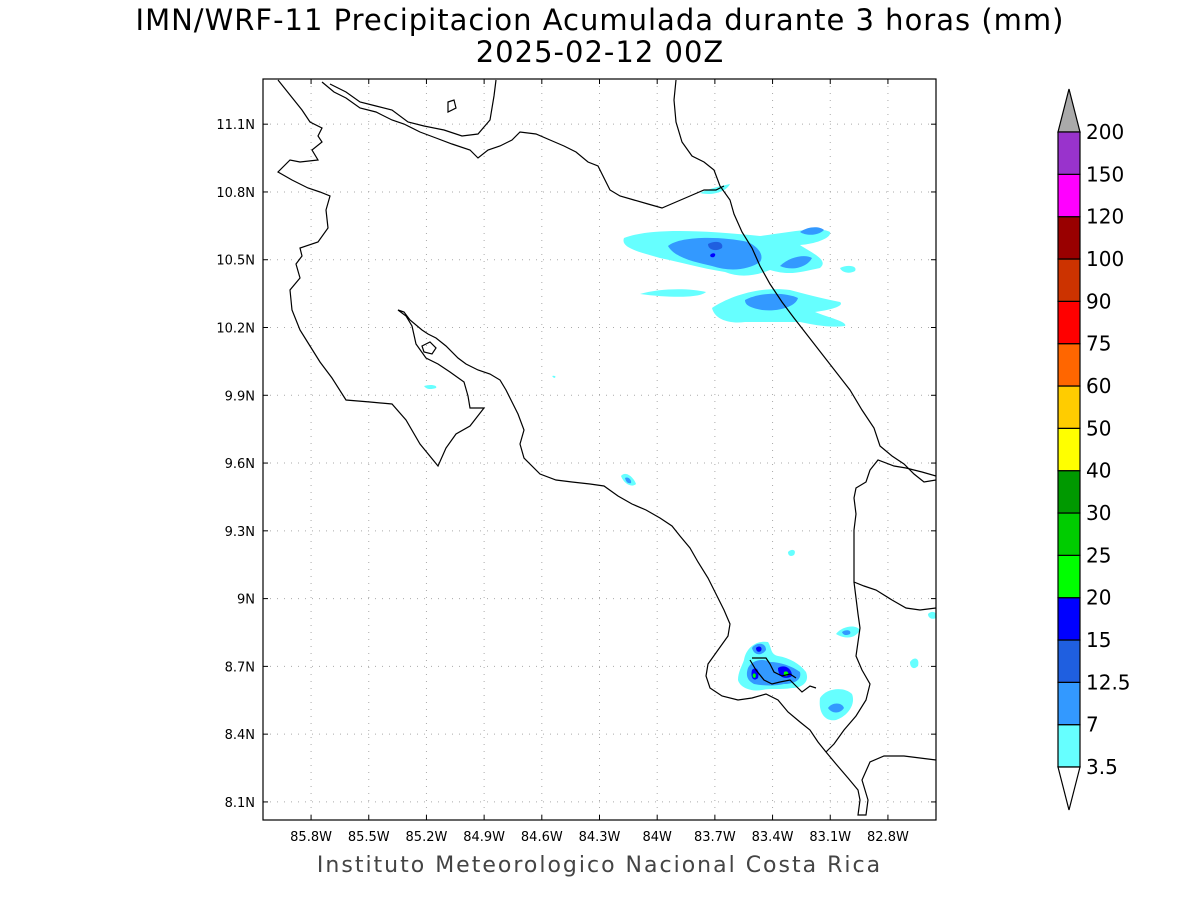 This screenshot has height=900, width=1200. Describe the element at coordinates (1098, 513) in the screenshot. I see `colorbar-label: 30` at that location.